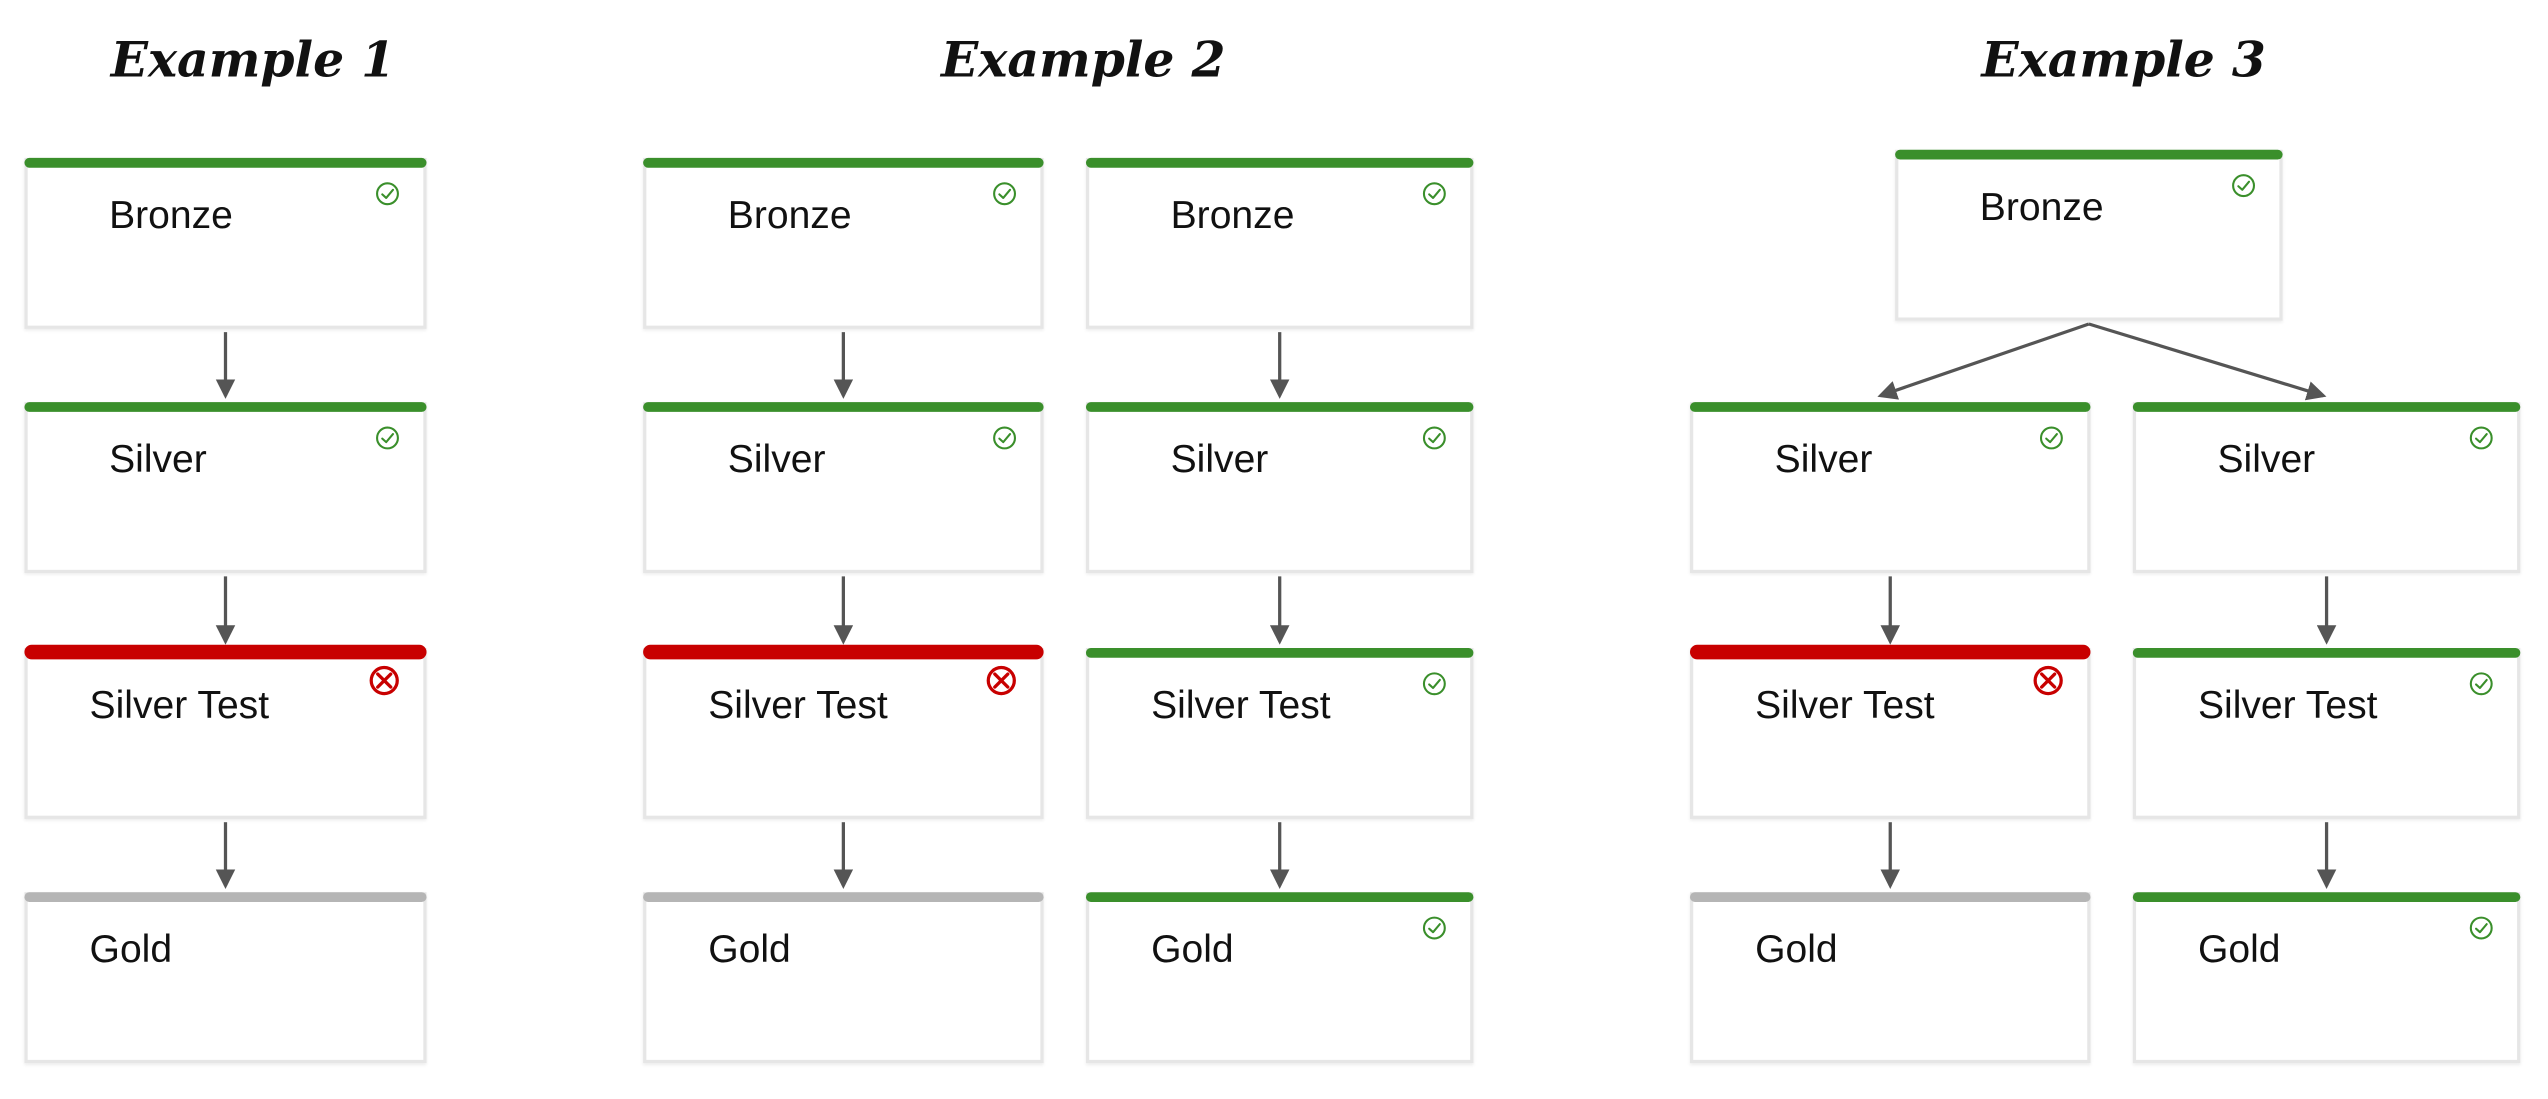 The image size is (2548, 1099). What do you see at coordinates (1083, 61) in the screenshot?
I see `example-2-title: Example 2` at bounding box center [1083, 61].